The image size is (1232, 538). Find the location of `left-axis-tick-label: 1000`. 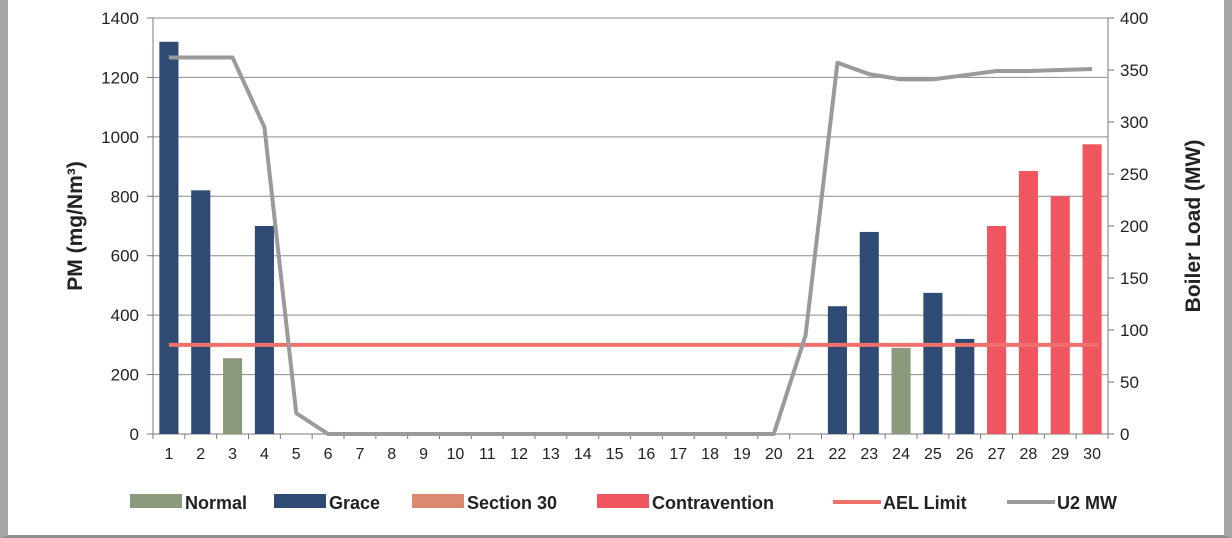

left-axis-tick-label: 1000 is located at coordinates (120, 137).